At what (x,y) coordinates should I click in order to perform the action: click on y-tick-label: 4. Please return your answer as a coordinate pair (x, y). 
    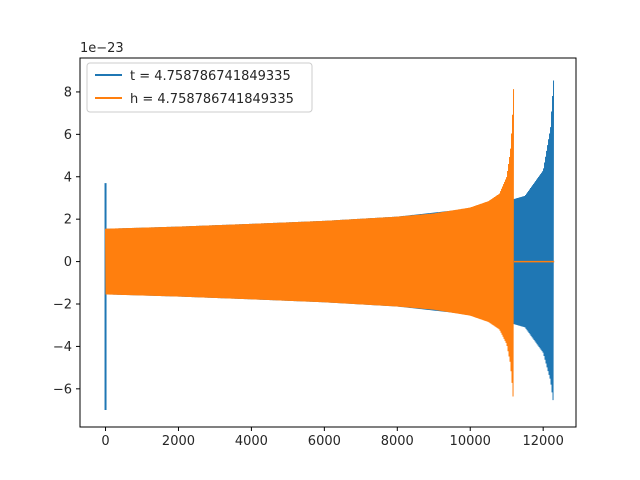
    Looking at the image, I should click on (68, 177).